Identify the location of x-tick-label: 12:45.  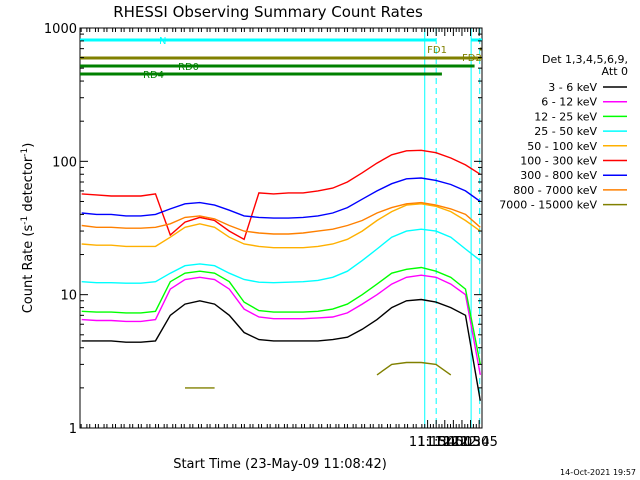
(478, 442).